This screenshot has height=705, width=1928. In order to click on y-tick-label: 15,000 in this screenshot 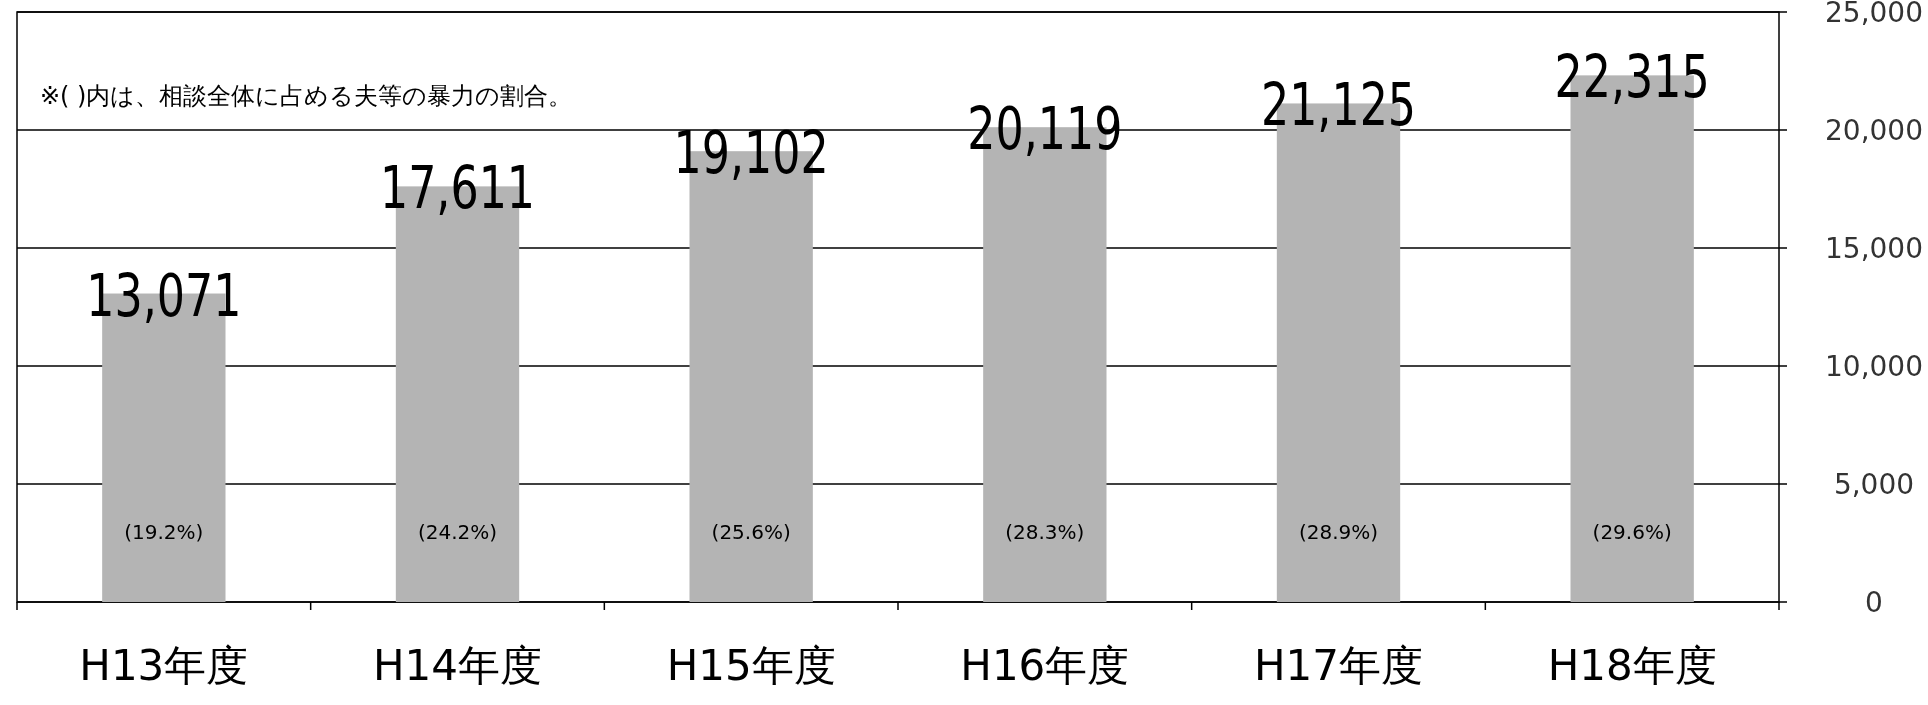, I will do `click(1874, 248)`.